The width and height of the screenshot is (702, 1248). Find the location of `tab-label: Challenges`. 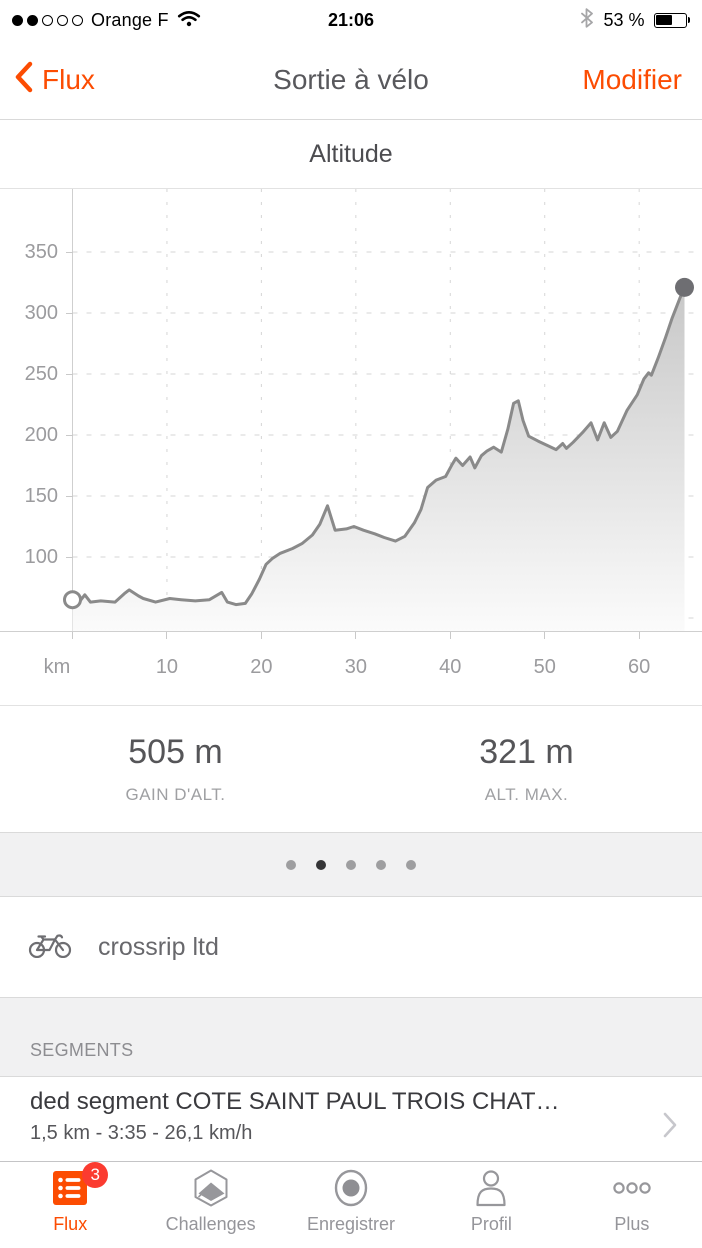

tab-label: Challenges is located at coordinates (210, 1224).